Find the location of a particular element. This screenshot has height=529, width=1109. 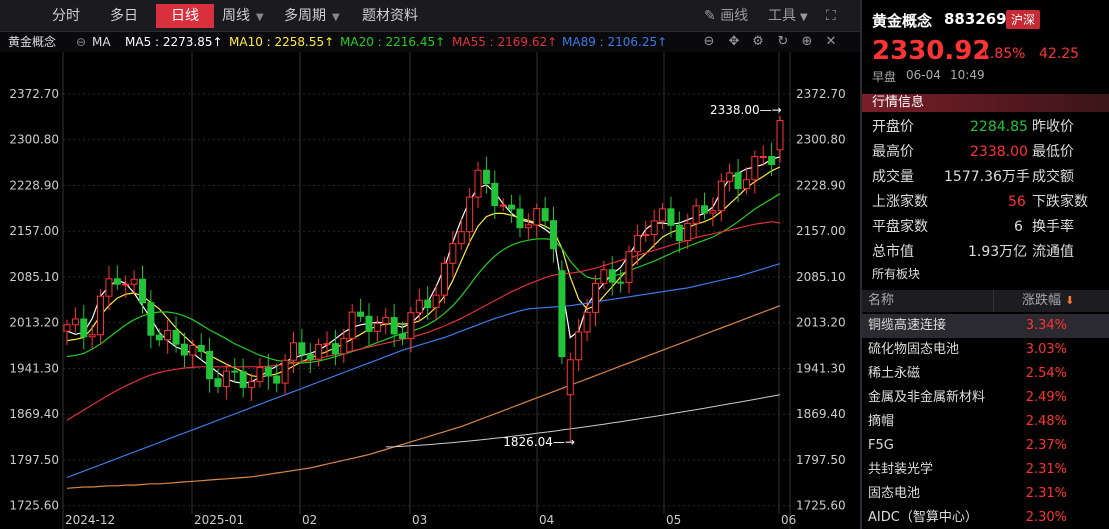

sector-row: 固态电池 2.31% is located at coordinates (985, 494).